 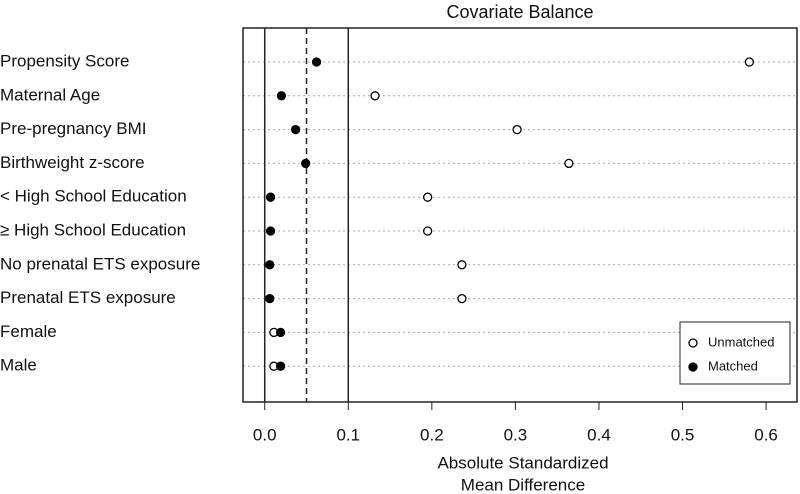 I want to click on category-label: Male, so click(x=18, y=365).